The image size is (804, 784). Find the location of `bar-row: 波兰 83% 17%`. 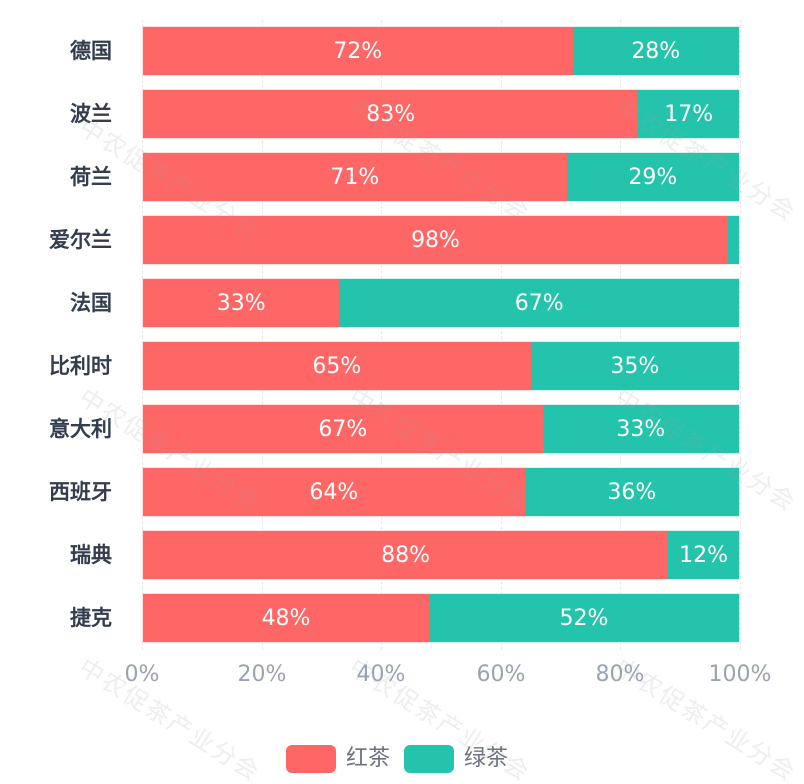

bar-row: 波兰 83% 17% is located at coordinates (402, 114).